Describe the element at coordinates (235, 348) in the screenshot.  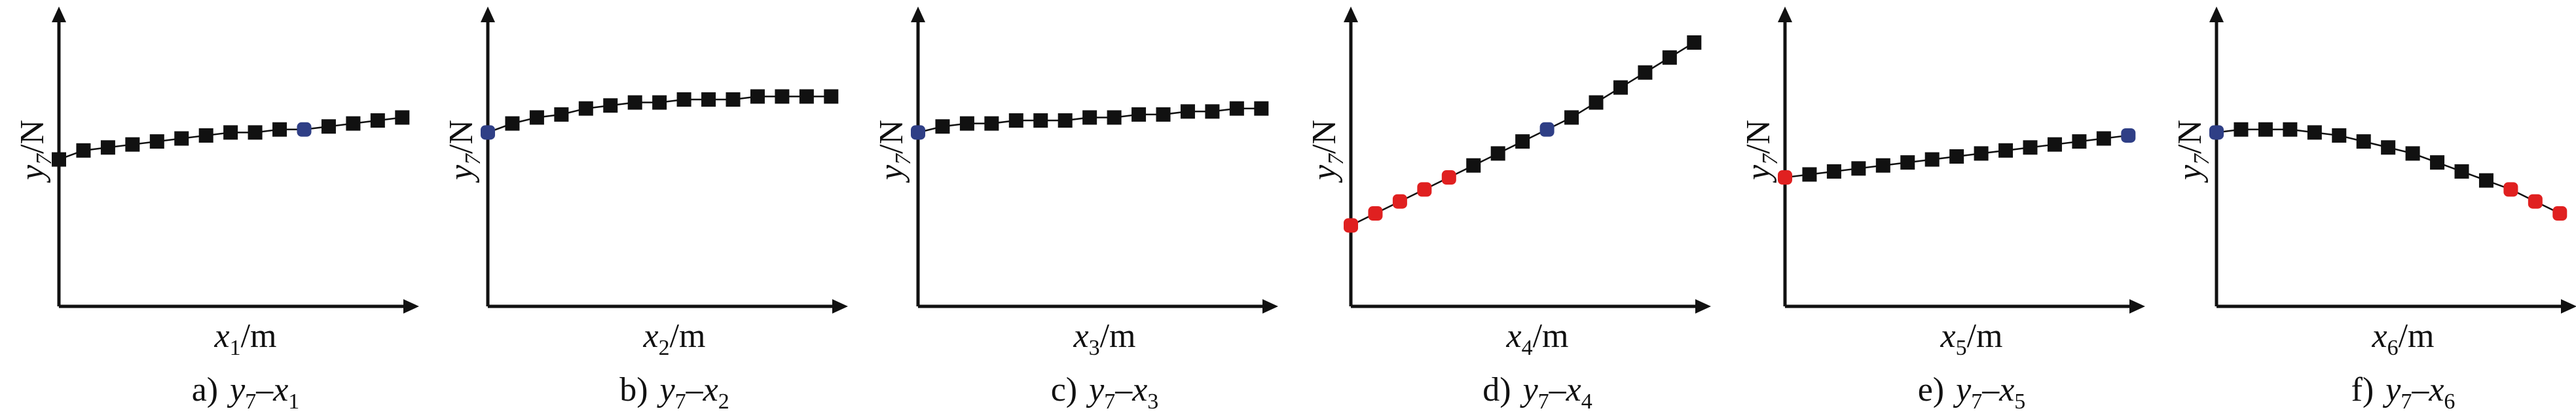
I see `x-label-sub: 1` at that location.